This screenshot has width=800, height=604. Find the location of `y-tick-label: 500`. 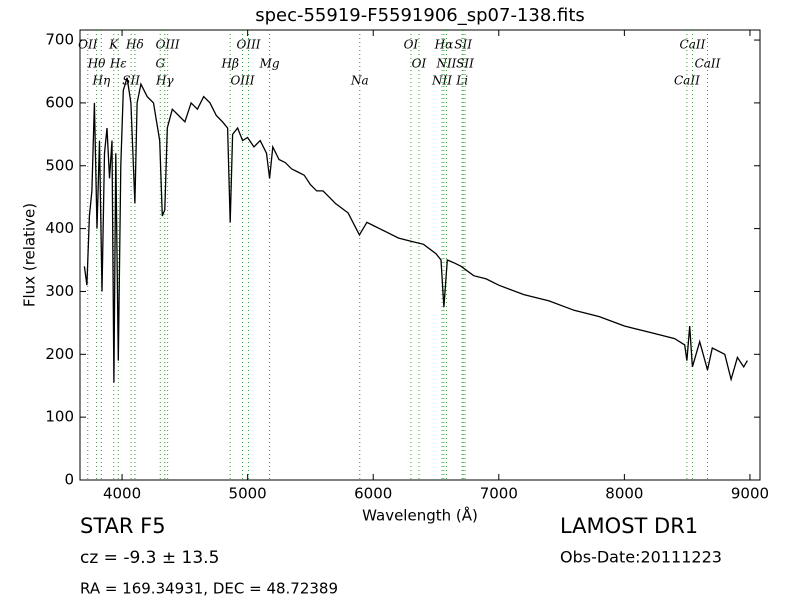

y-tick-label: 500 is located at coordinates (59, 165).